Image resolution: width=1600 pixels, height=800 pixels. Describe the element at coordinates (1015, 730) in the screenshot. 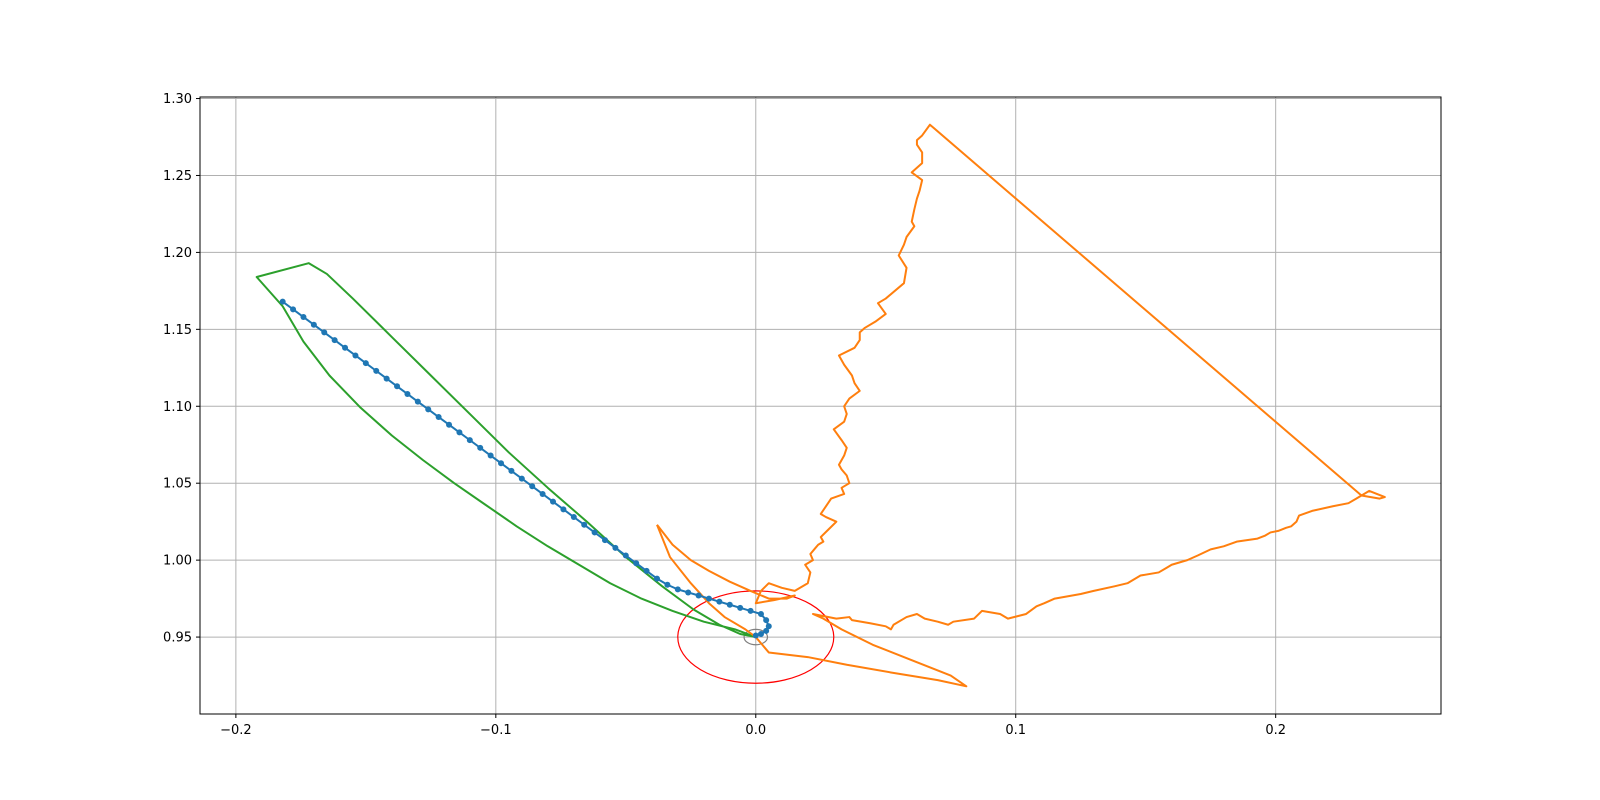

I see `x-tick-label: 0.1` at that location.